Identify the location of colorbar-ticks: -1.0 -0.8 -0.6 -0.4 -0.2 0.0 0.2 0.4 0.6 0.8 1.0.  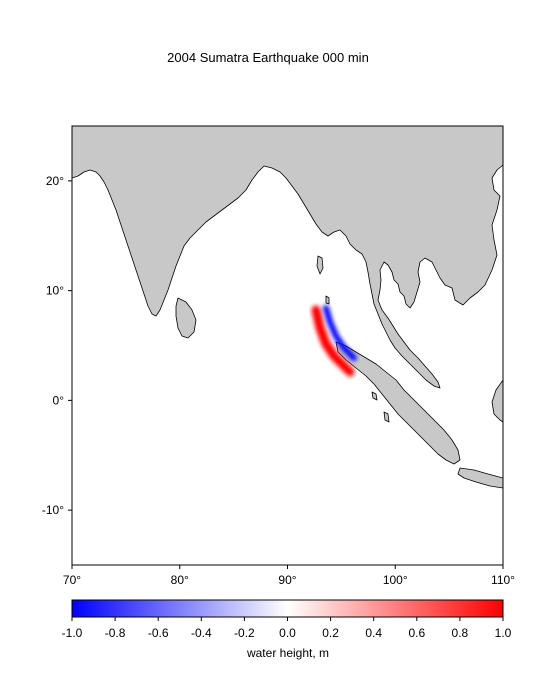
(287, 628).